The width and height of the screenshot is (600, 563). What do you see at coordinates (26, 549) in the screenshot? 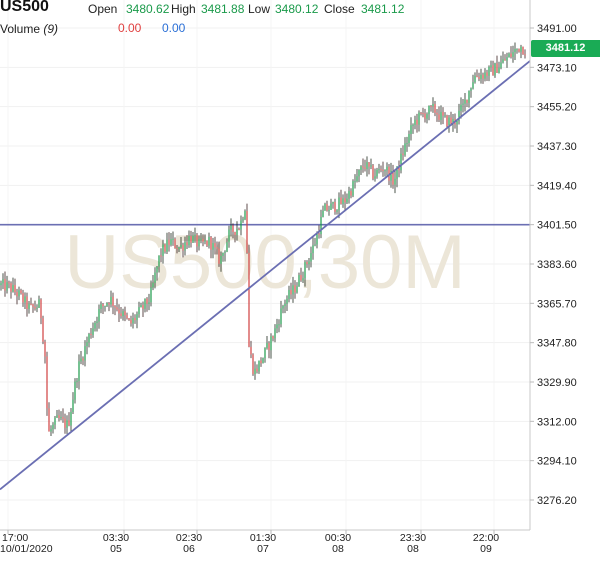
I see `x-tick-date: 10/01/2020` at bounding box center [26, 549].